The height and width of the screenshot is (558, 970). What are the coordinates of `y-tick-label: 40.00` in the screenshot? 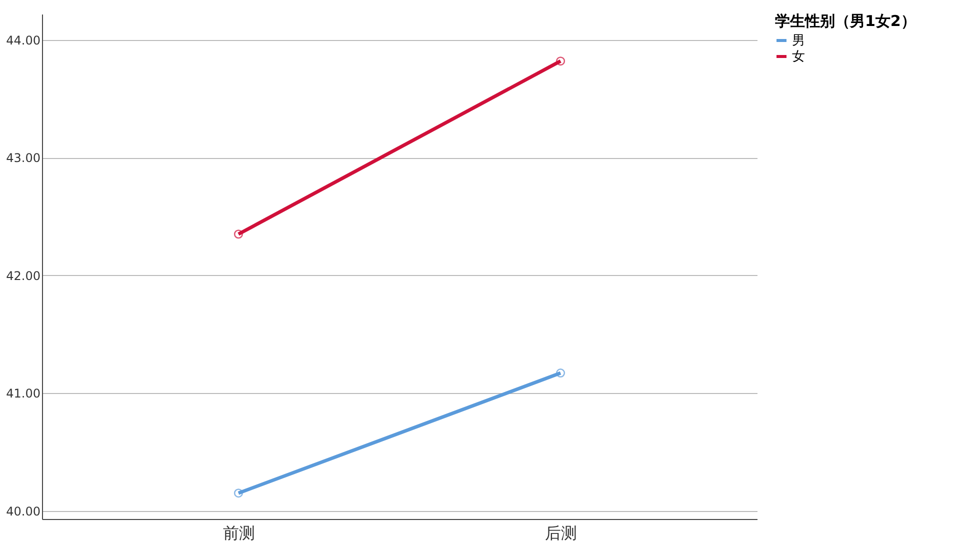 It's located at (23, 511).